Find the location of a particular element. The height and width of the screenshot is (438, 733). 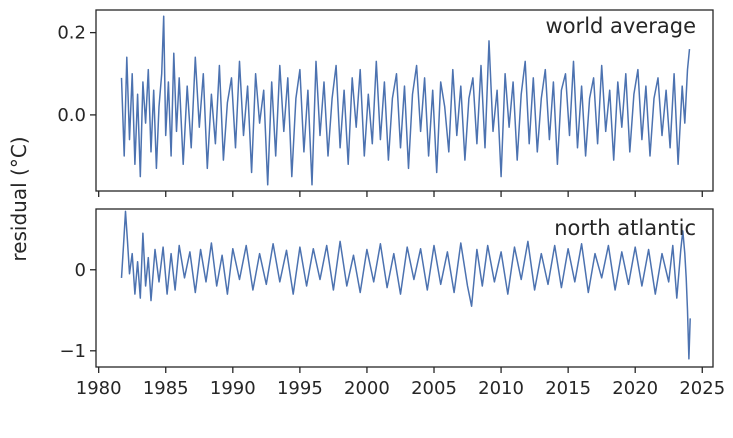

x-tick-label-1-4: 2000 is located at coordinates (367, 388).